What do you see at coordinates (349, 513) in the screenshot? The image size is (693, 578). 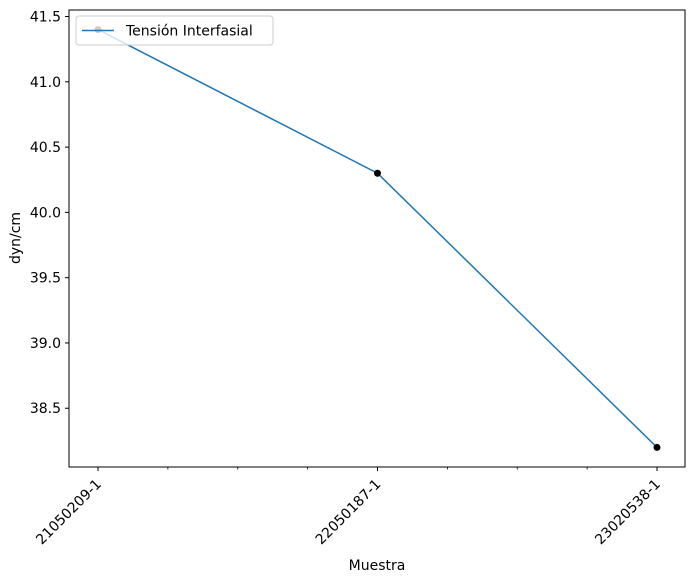 I see `x-tick-label: 22050187-1` at bounding box center [349, 513].